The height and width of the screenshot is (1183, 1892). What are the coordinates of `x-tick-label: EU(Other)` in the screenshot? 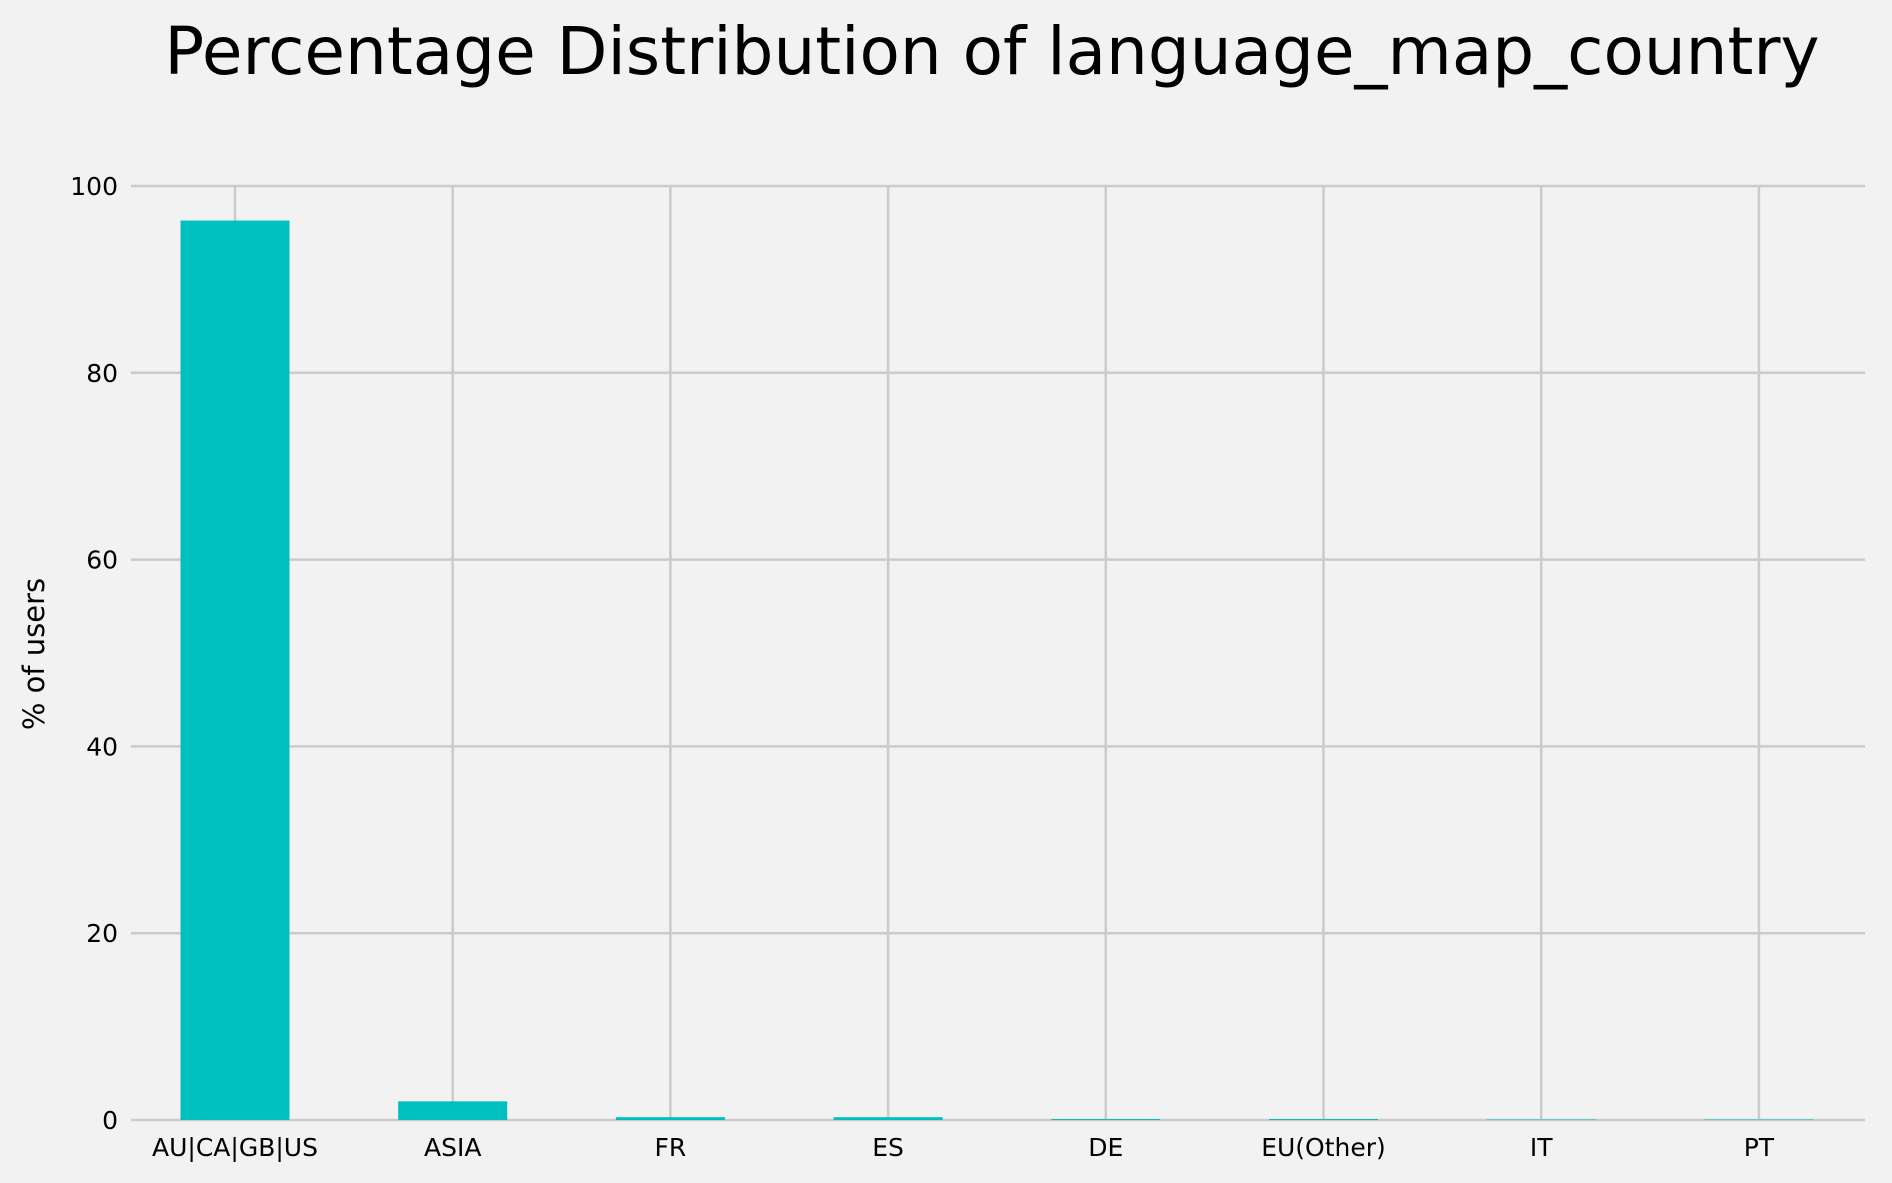 It's located at (1323, 1147).